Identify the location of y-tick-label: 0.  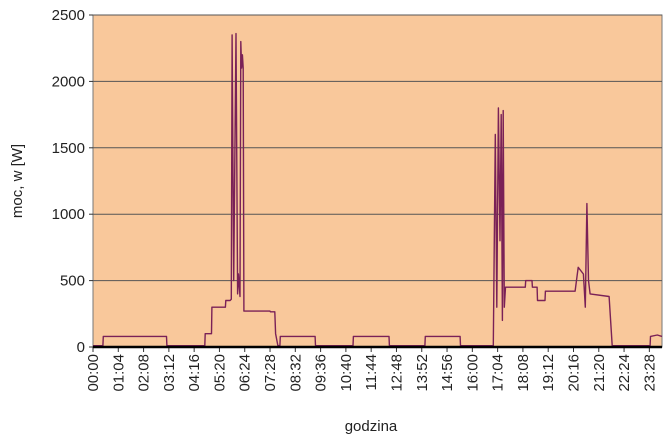
(81, 347).